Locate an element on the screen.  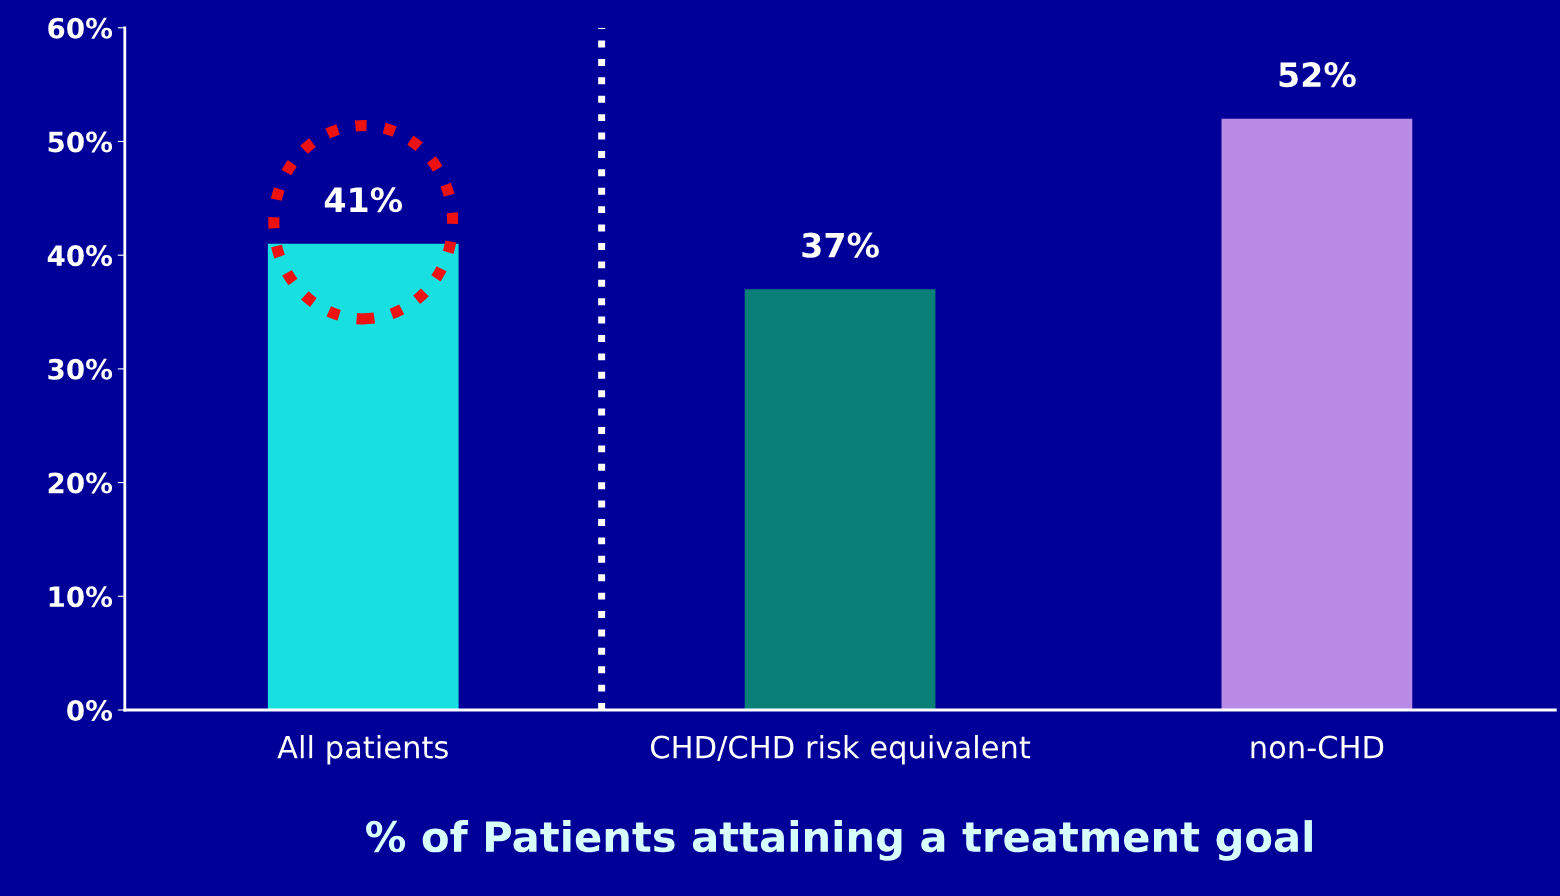
y-tick-label: 20% is located at coordinates (80, 483).